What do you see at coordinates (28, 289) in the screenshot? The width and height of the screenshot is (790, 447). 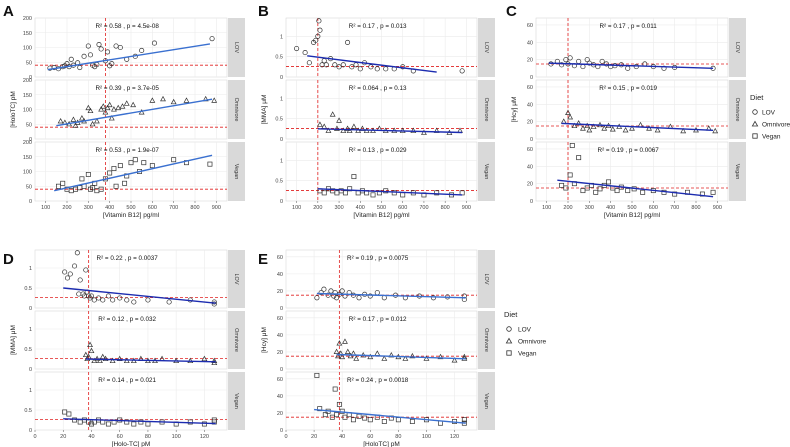 I see `y-tick-label: 0.5` at bounding box center [28, 289].